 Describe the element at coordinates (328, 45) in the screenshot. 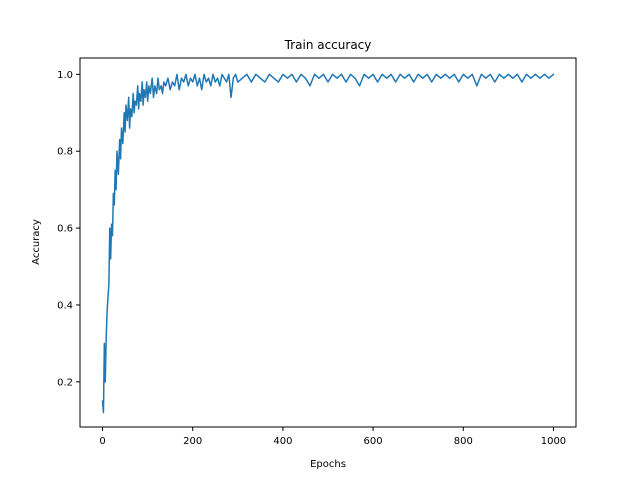

I see `chart-title: Train accuracy` at that location.